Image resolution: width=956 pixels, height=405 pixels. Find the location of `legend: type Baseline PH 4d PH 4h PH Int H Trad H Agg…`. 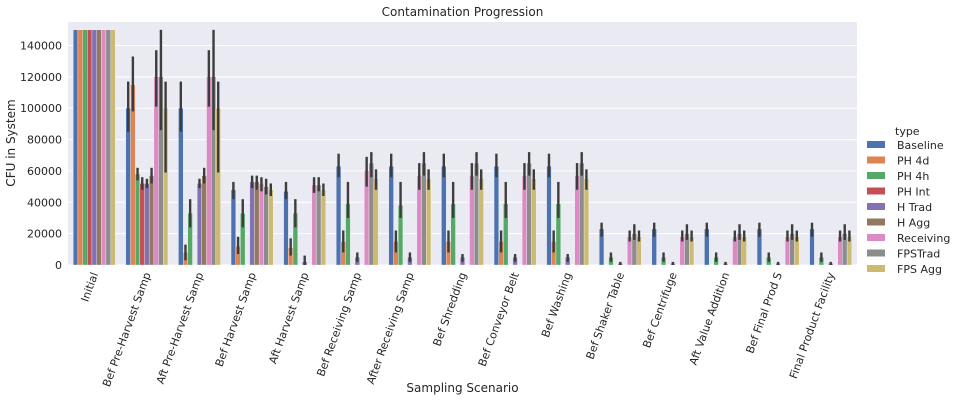

legend: type Baseline PH 4d PH 4h PH Int H Trad H Agg… is located at coordinates (908, 200).